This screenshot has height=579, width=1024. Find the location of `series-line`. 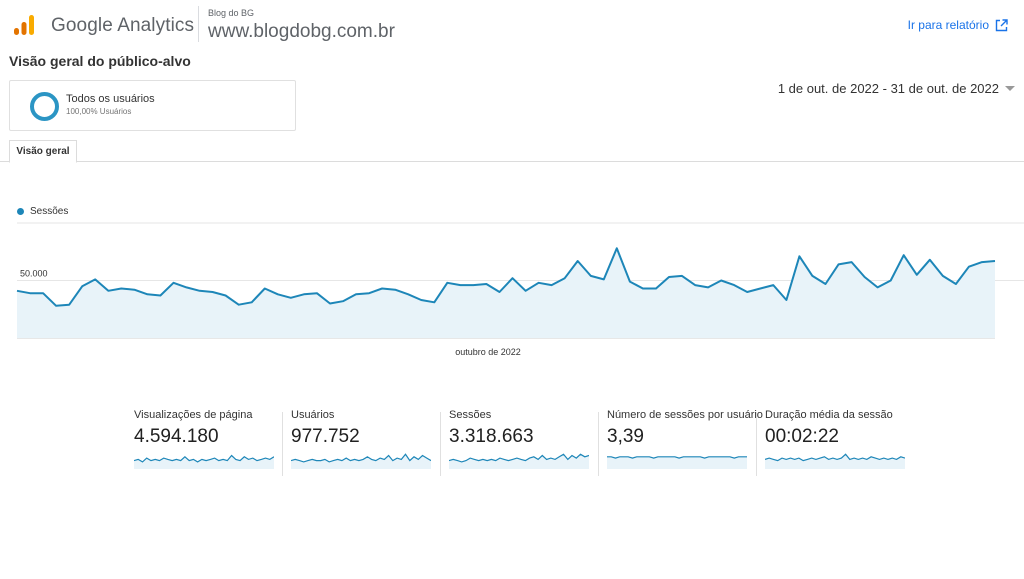

series-line is located at coordinates (506, 277).